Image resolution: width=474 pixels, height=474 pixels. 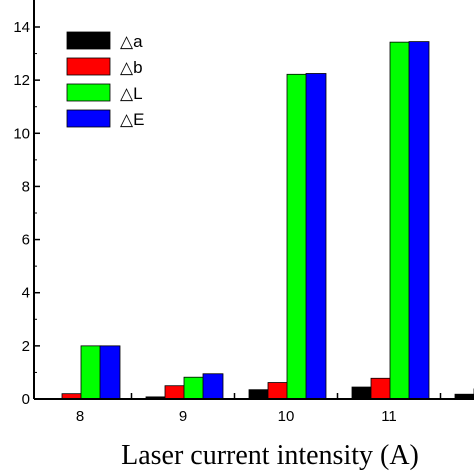 What do you see at coordinates (105, 80) in the screenshot?
I see `legend: △a △b △L △E` at bounding box center [105, 80].